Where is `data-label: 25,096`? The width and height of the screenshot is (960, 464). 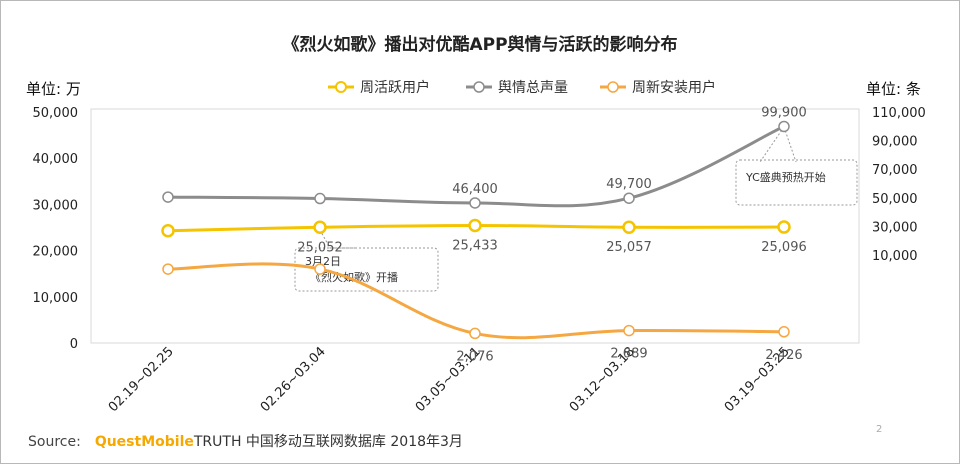
data-label: 25,096 is located at coordinates (784, 247).